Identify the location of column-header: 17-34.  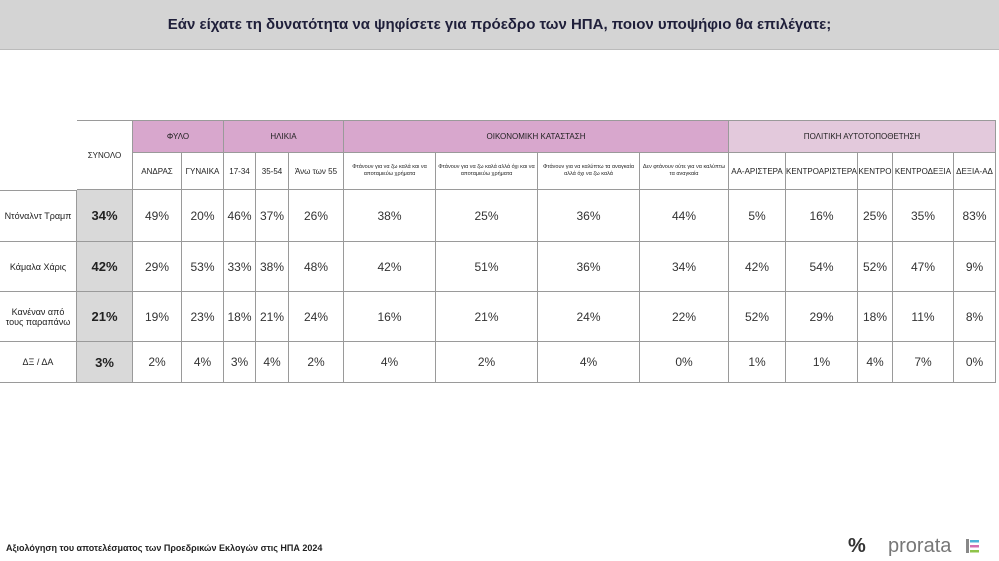
(240, 171).